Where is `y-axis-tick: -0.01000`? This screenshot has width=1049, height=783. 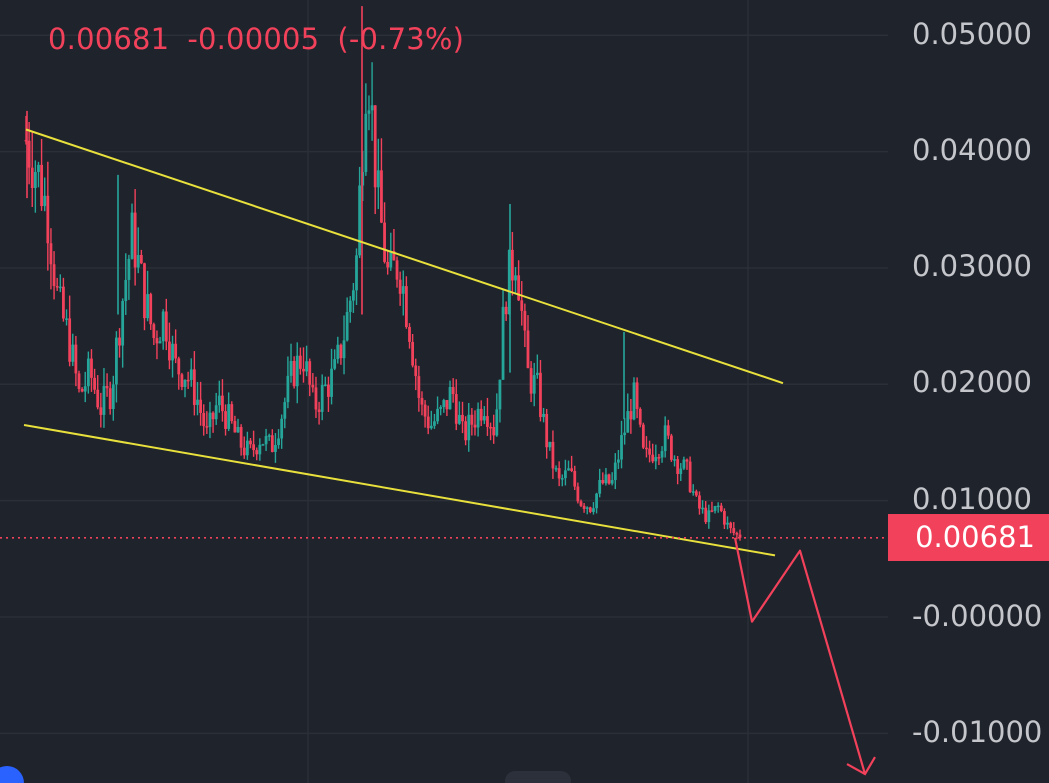
y-axis-tick: -0.01000 is located at coordinates (977, 732).